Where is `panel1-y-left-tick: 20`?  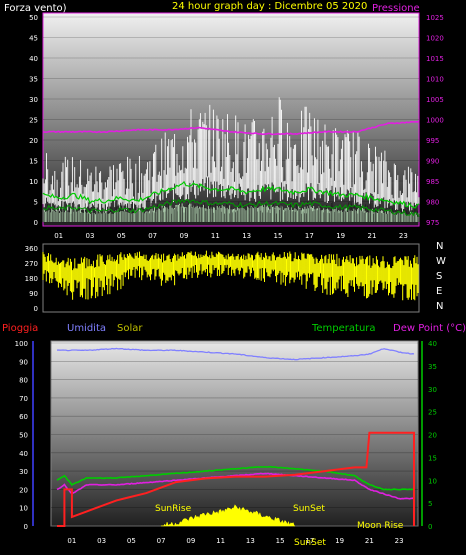 panel1-y-left-tick: 20 is located at coordinates (33, 141).